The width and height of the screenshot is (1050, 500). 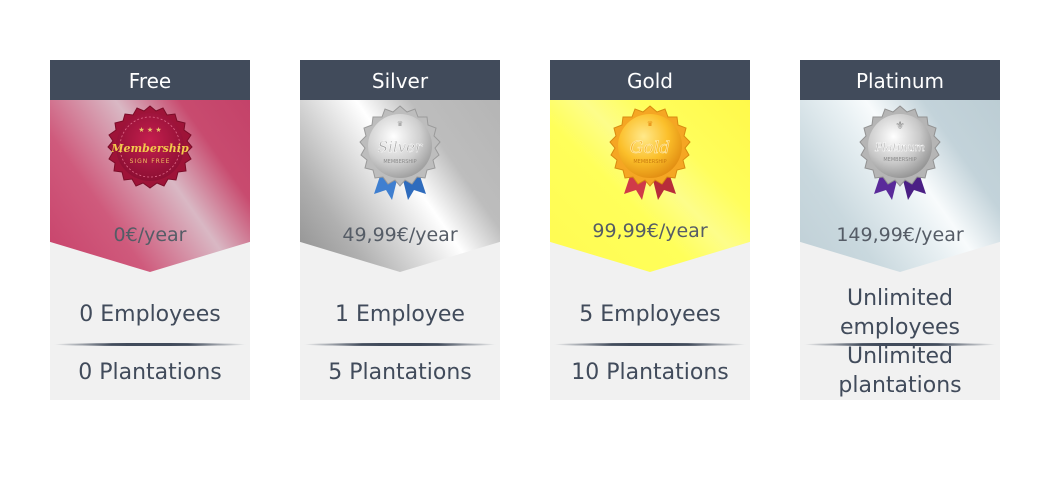 I want to click on plan-feature-plantations: 0 Plantations, so click(x=150, y=372).